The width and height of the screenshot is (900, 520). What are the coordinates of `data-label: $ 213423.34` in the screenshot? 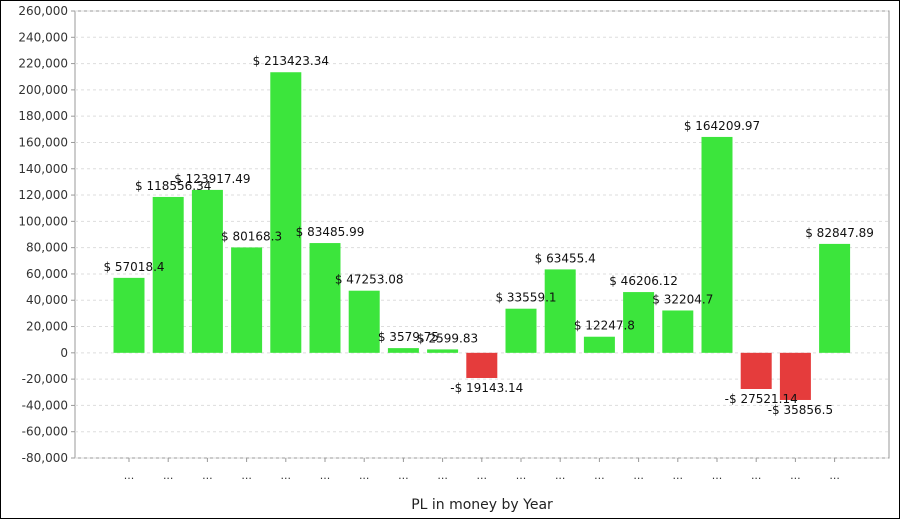 It's located at (291, 61).